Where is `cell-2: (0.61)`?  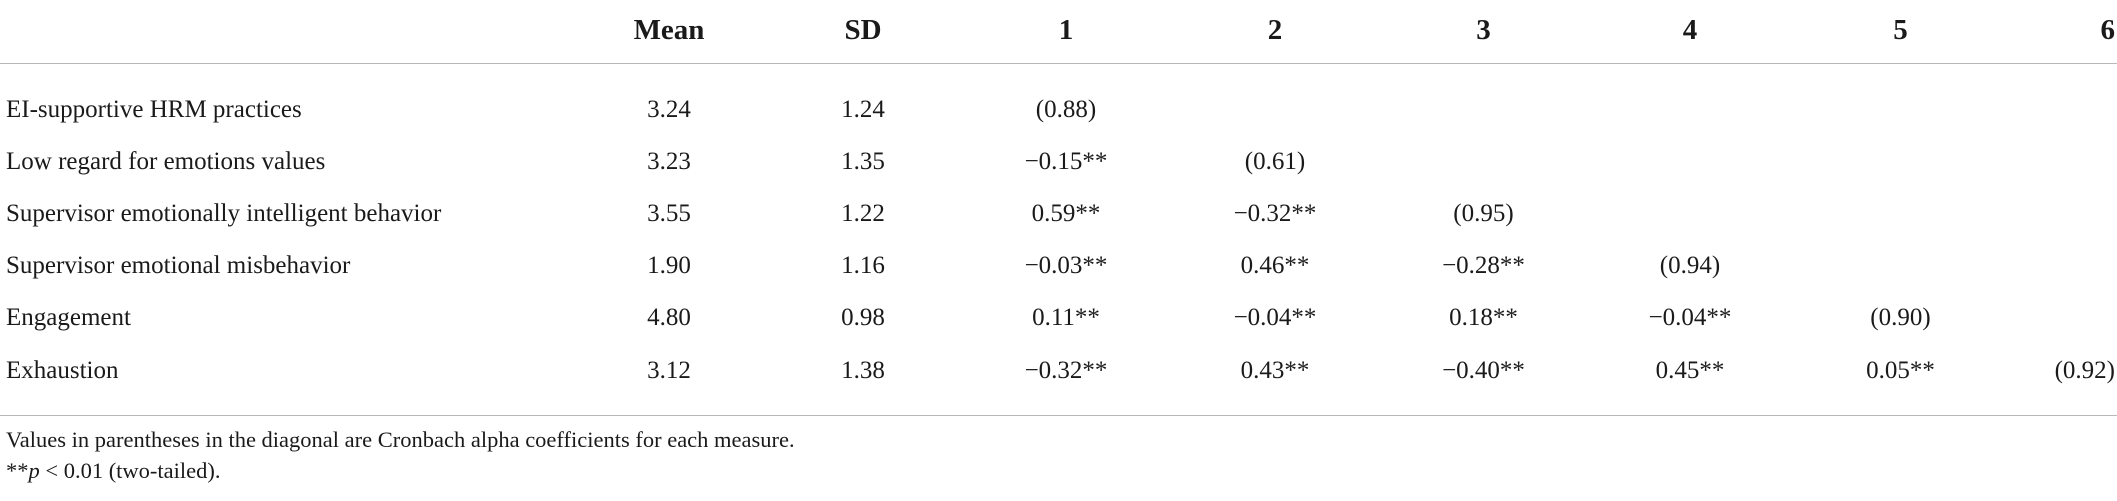
cell-2: (0.61) is located at coordinates (1275, 161).